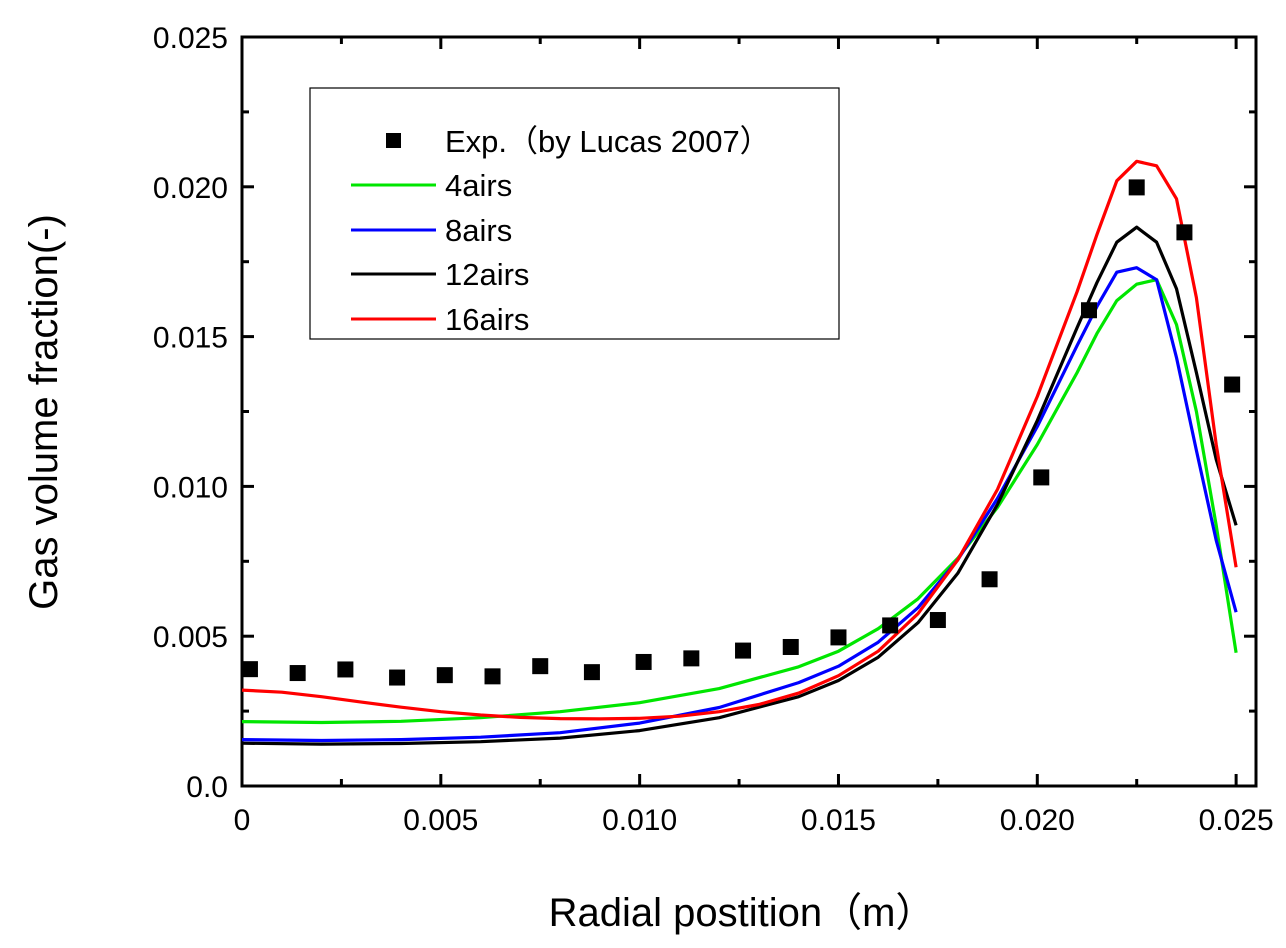 This screenshot has height=948, width=1286. What do you see at coordinates (742, 913) in the screenshot?
I see `x-axis-title: Radial postition（m）` at bounding box center [742, 913].